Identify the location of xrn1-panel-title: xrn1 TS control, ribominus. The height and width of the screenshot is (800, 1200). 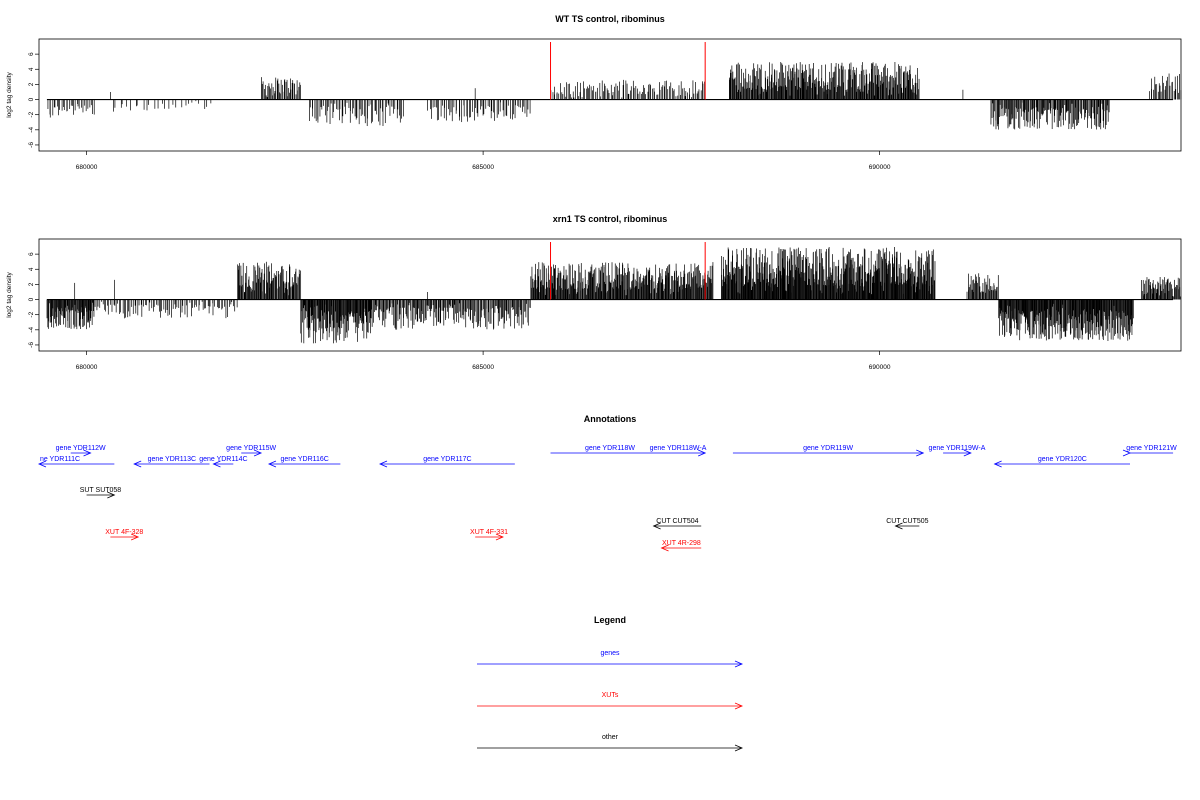
(610, 219).